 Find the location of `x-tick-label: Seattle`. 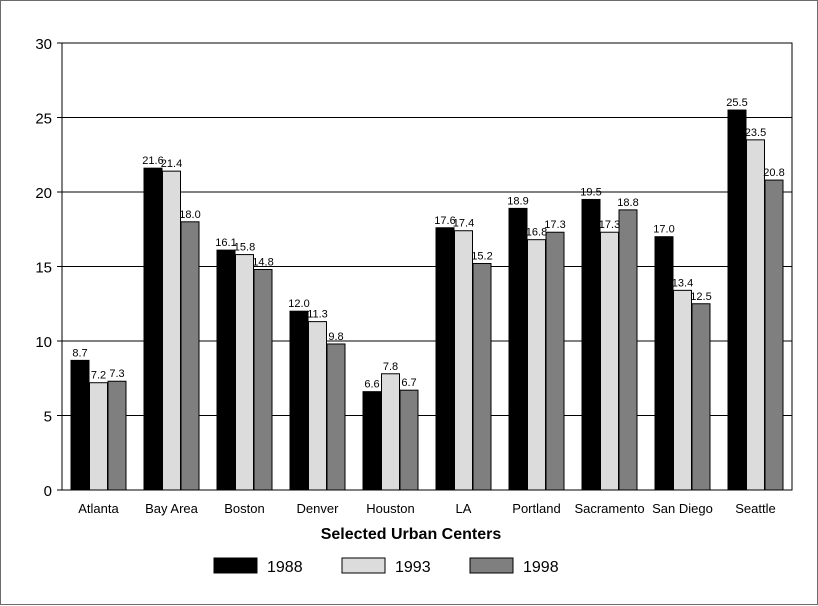

x-tick-label: Seattle is located at coordinates (755, 508).